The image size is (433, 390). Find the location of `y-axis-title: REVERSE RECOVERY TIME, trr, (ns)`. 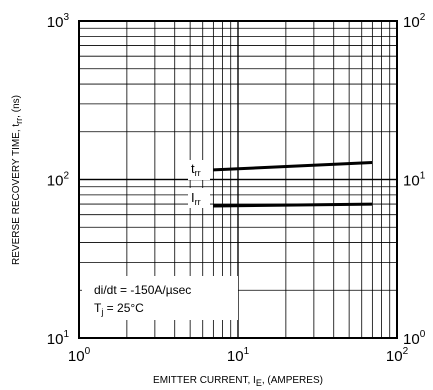

y-axis-title: REVERSE RECOVERY TIME, trr, (ns) is located at coordinates (17, 180).